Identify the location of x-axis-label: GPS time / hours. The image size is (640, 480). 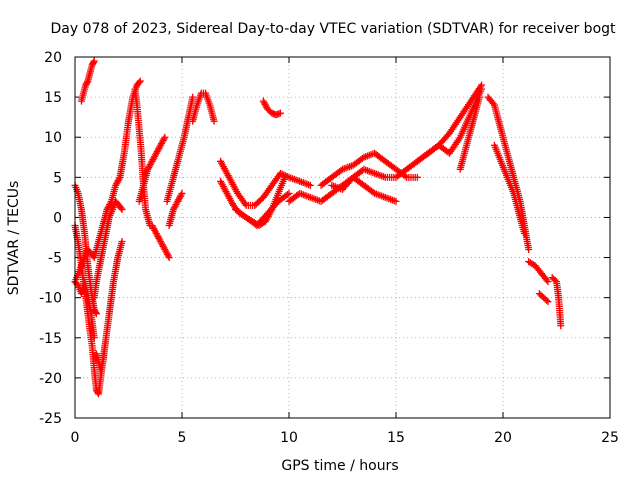
(339, 466).